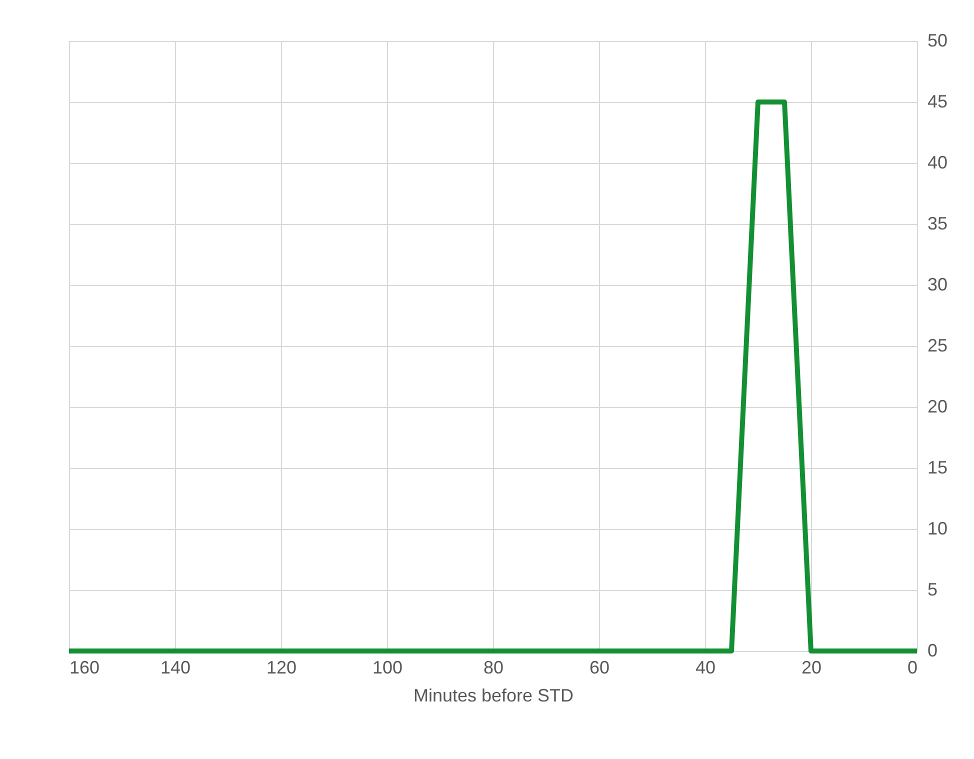 This screenshot has width=974, height=759. Describe the element at coordinates (493, 696) in the screenshot. I see `x-axis-title: Minutes before STD` at that location.